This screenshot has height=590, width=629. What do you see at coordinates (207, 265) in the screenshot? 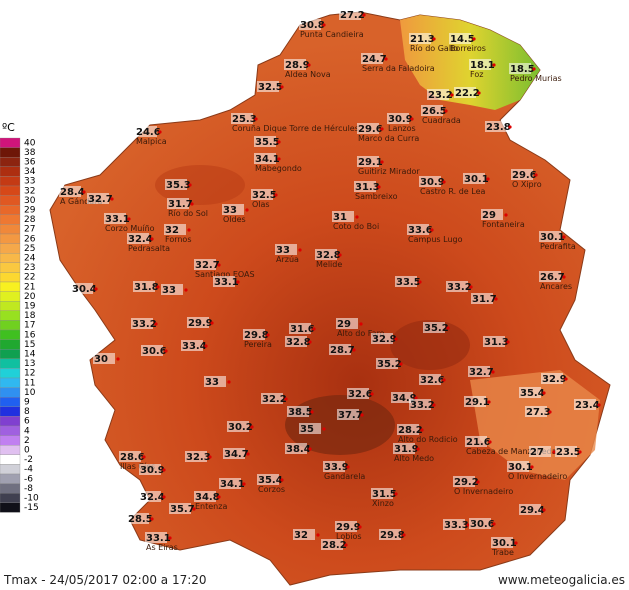
I see `station-temp: 32.7` at bounding box center [207, 265].